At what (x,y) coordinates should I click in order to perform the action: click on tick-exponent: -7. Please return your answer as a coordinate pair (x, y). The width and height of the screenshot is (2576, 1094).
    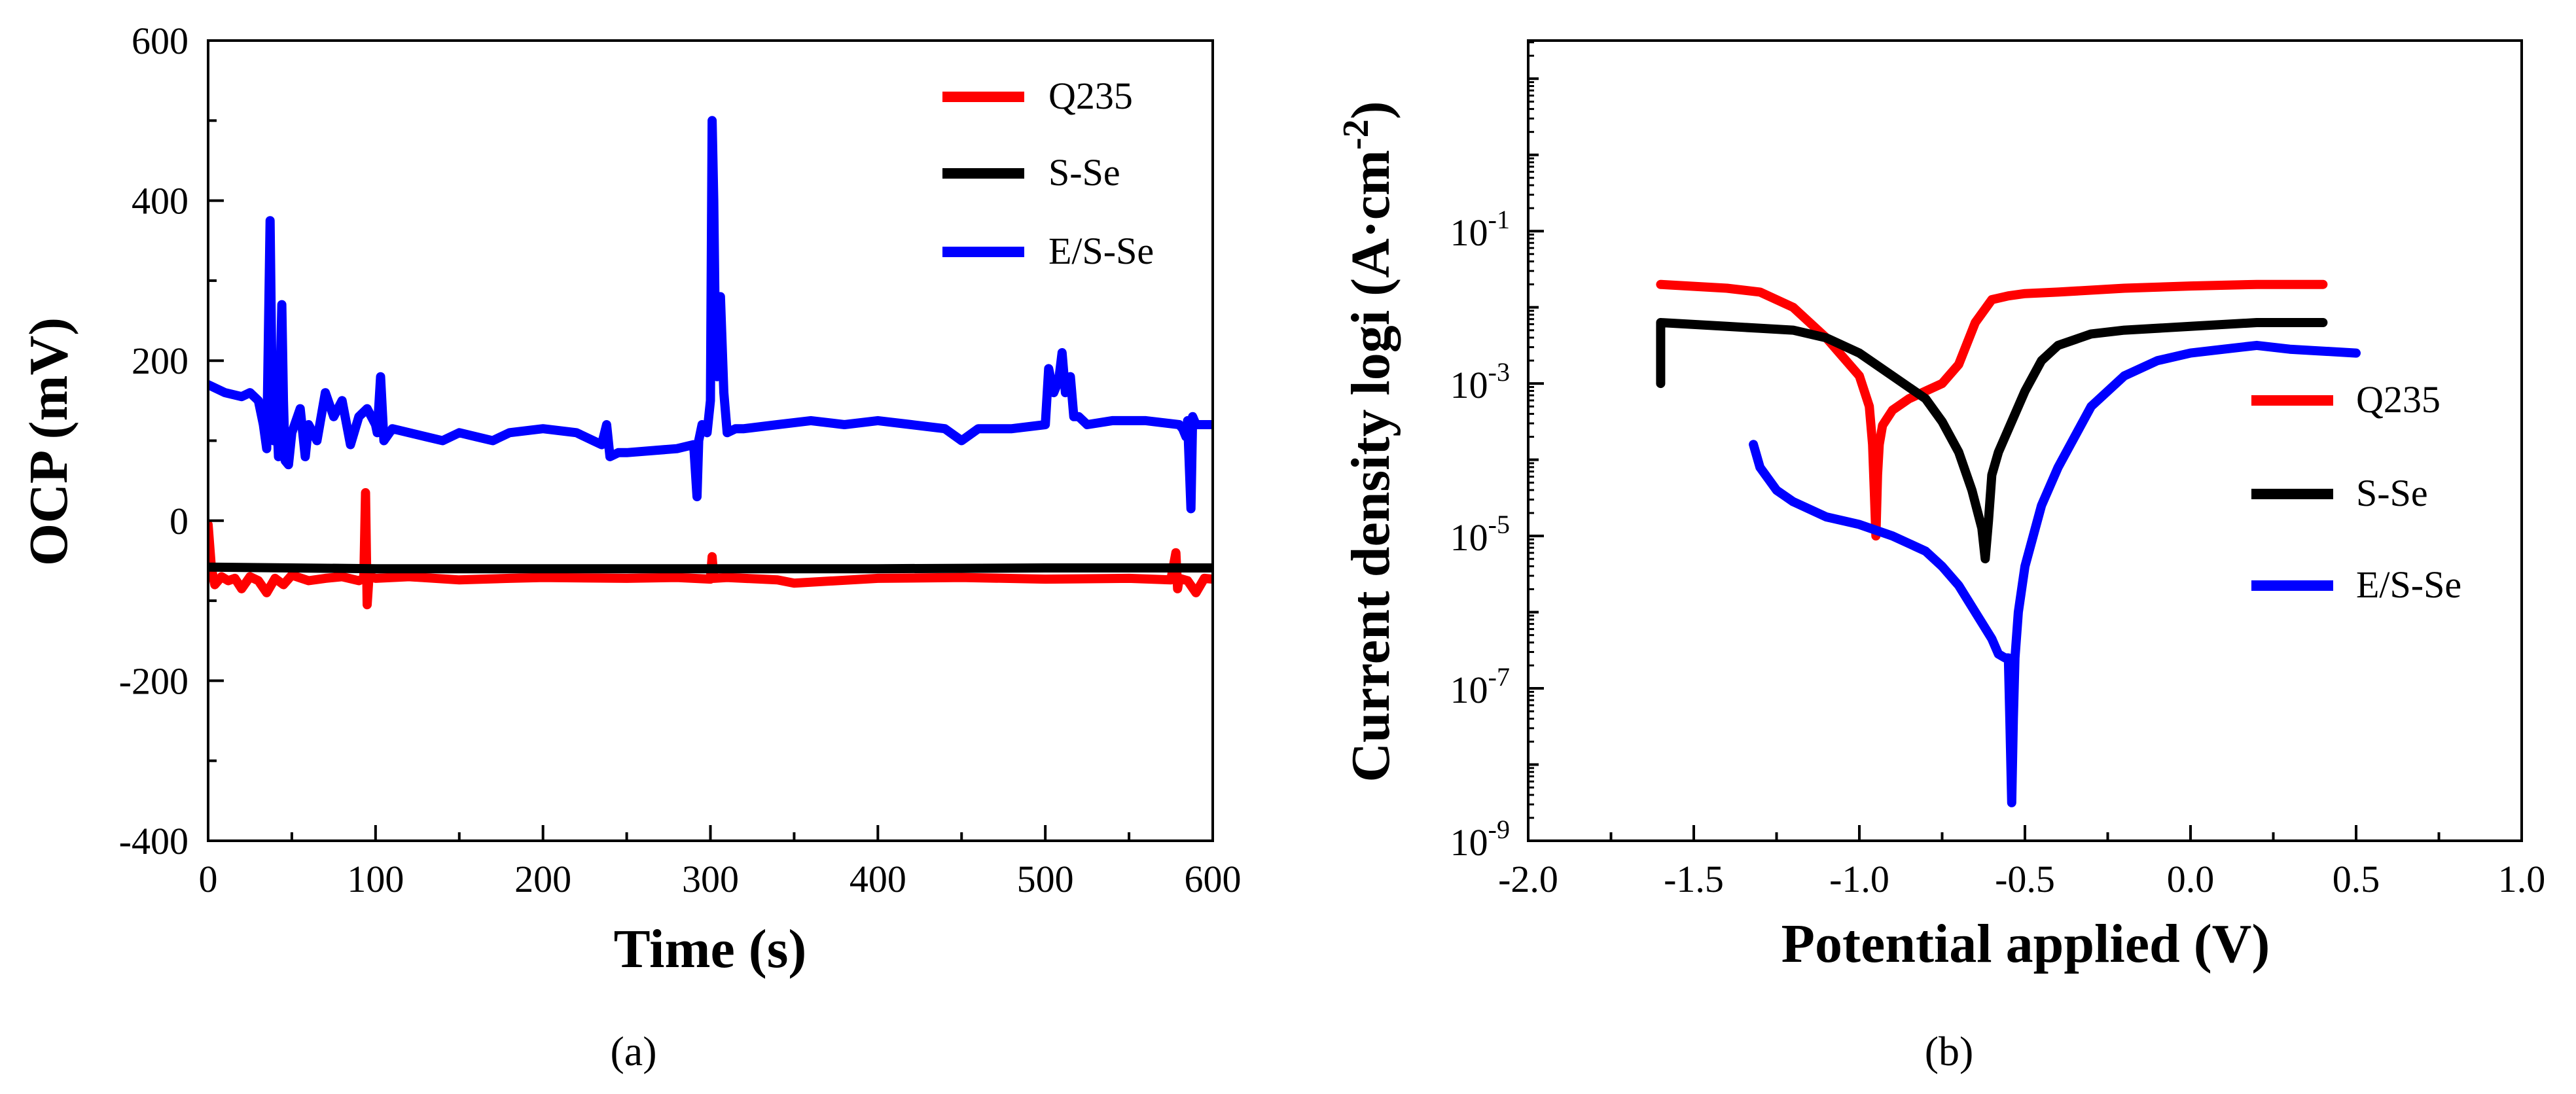
    Looking at the image, I should click on (1499, 677).